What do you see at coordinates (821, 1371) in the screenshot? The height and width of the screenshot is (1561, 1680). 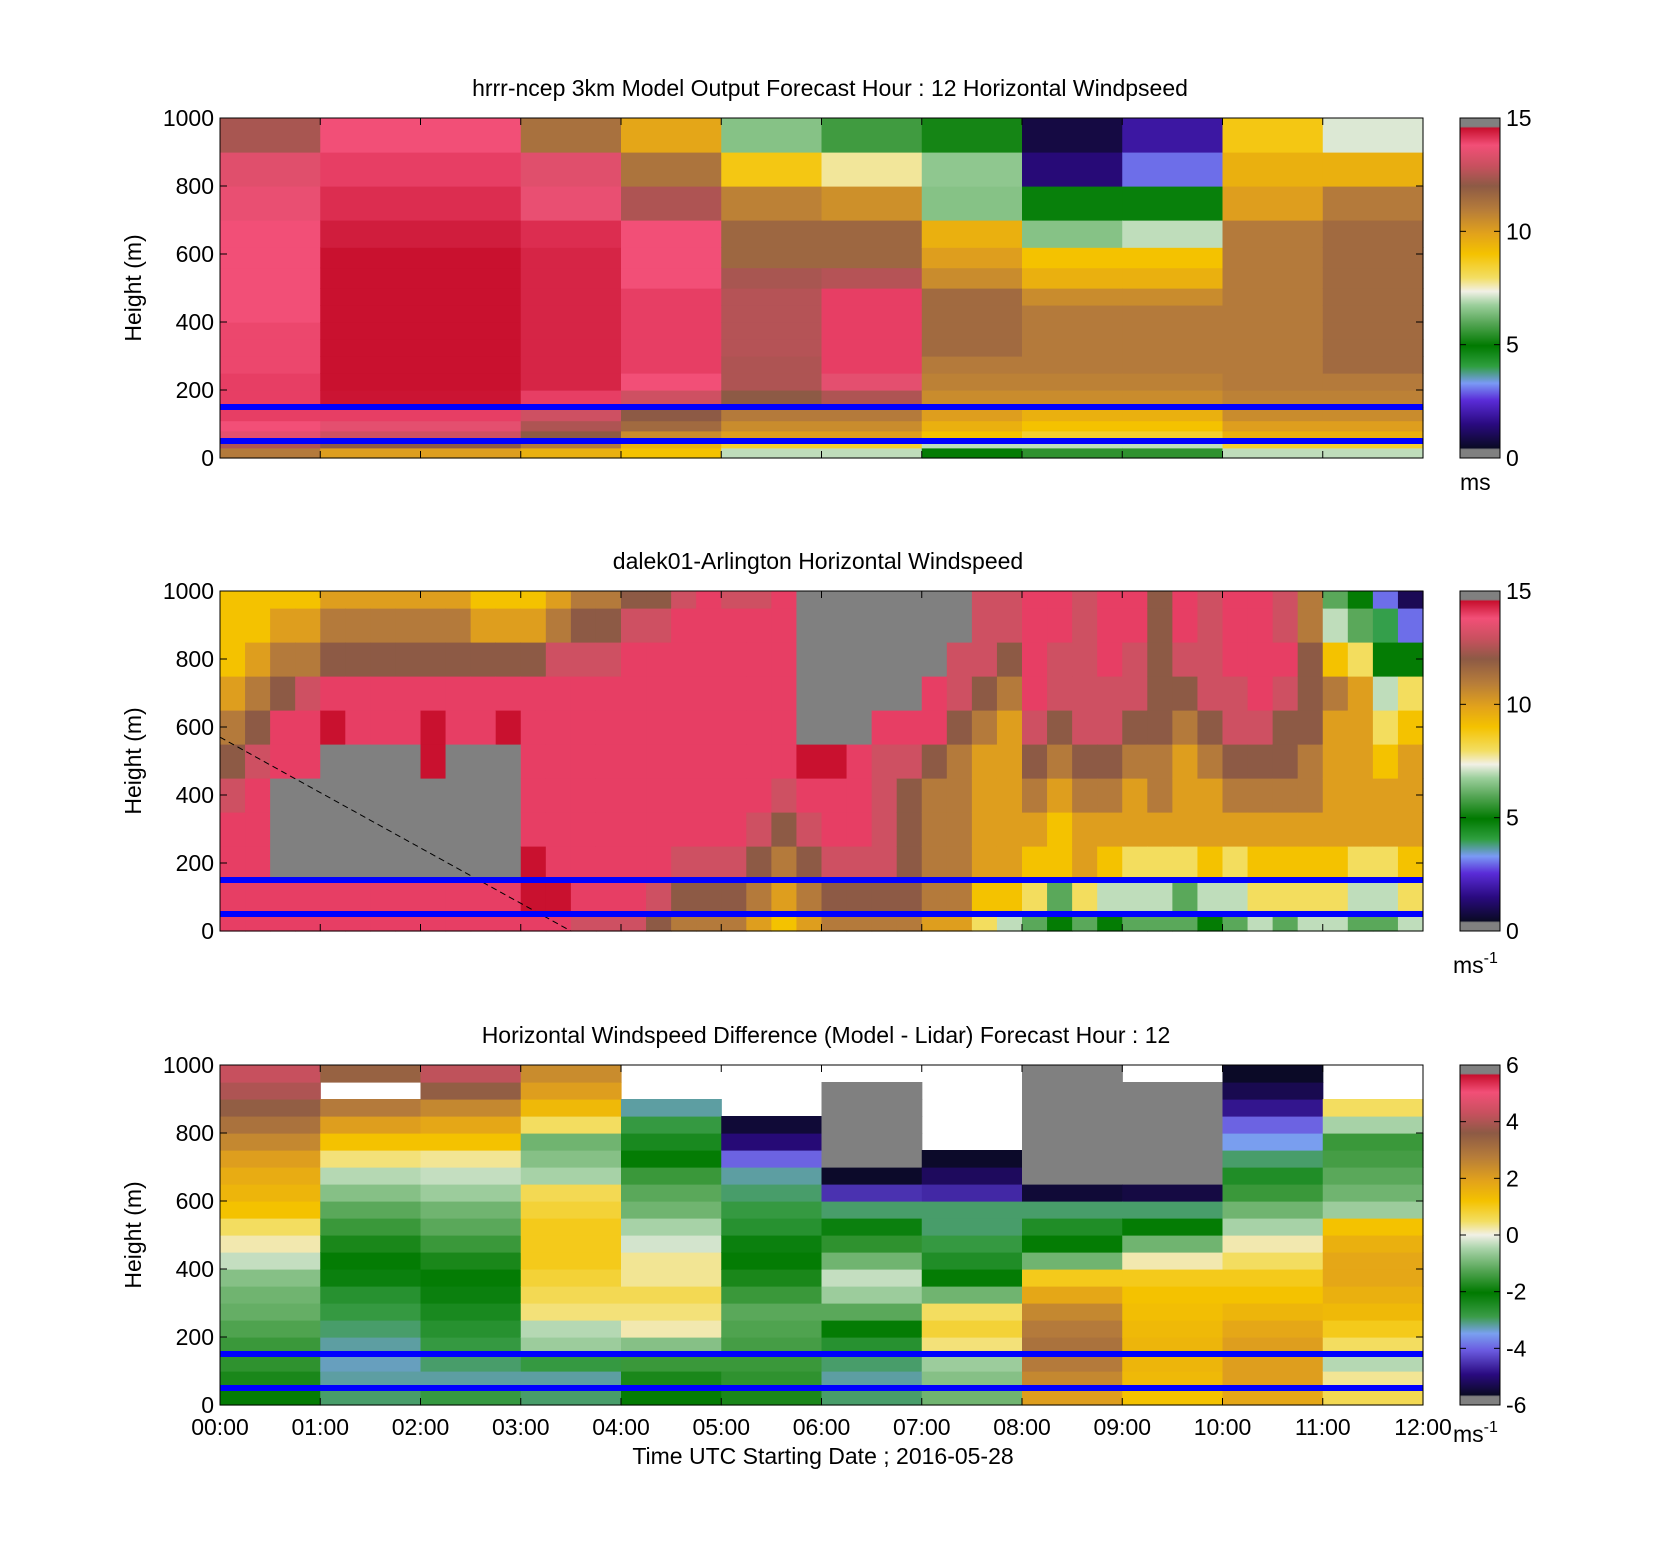 I see `reference-lines` at bounding box center [821, 1371].